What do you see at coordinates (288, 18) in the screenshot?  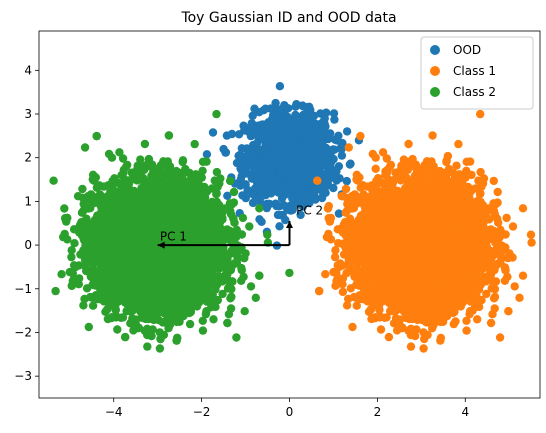 I see `chart-title: Toy Gaussian ID and OOD data` at bounding box center [288, 18].